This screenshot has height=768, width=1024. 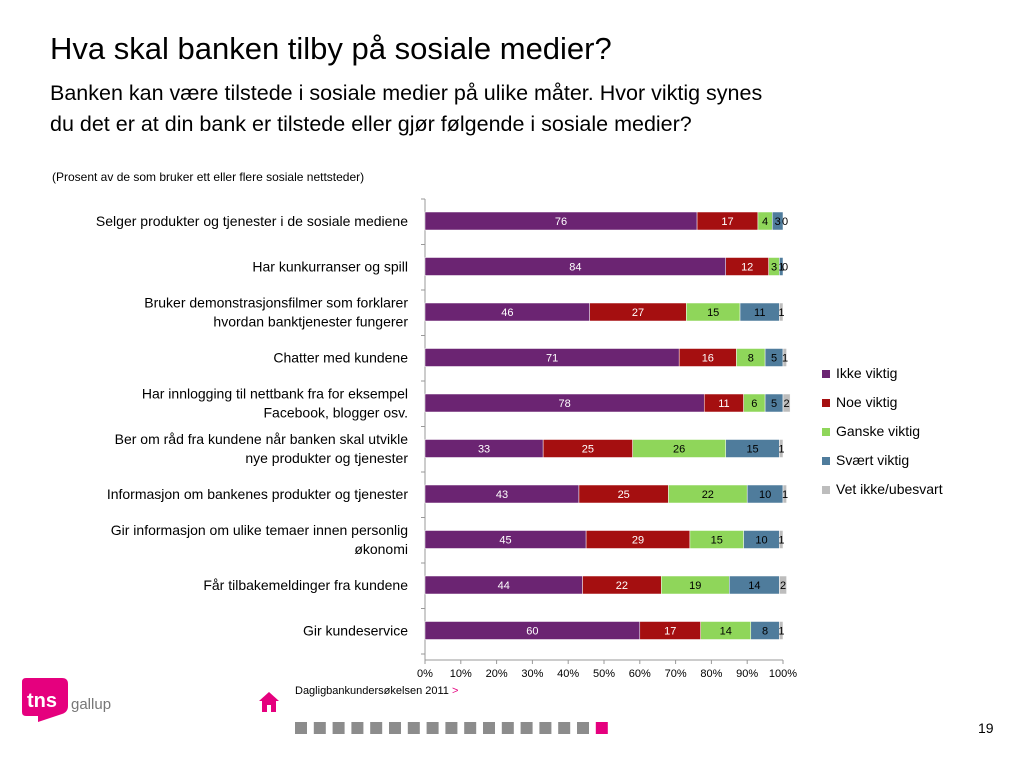 What do you see at coordinates (676, 674) in the screenshot?
I see `x-tick-label: 70%` at bounding box center [676, 674].